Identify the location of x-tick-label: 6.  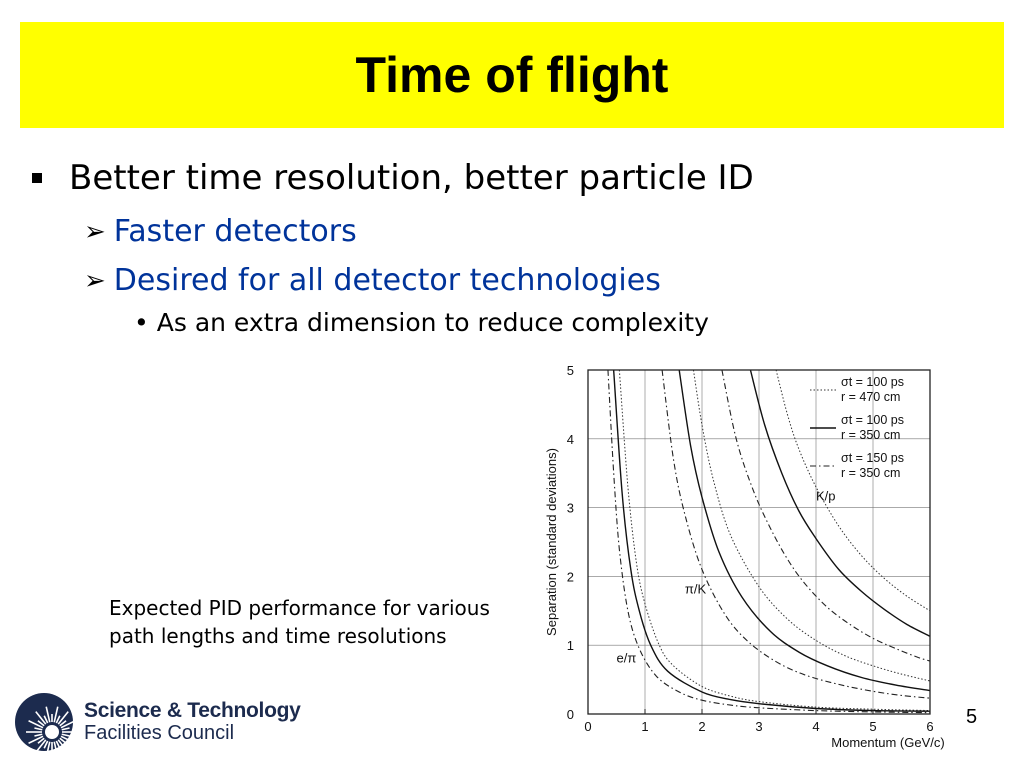
(929, 726).